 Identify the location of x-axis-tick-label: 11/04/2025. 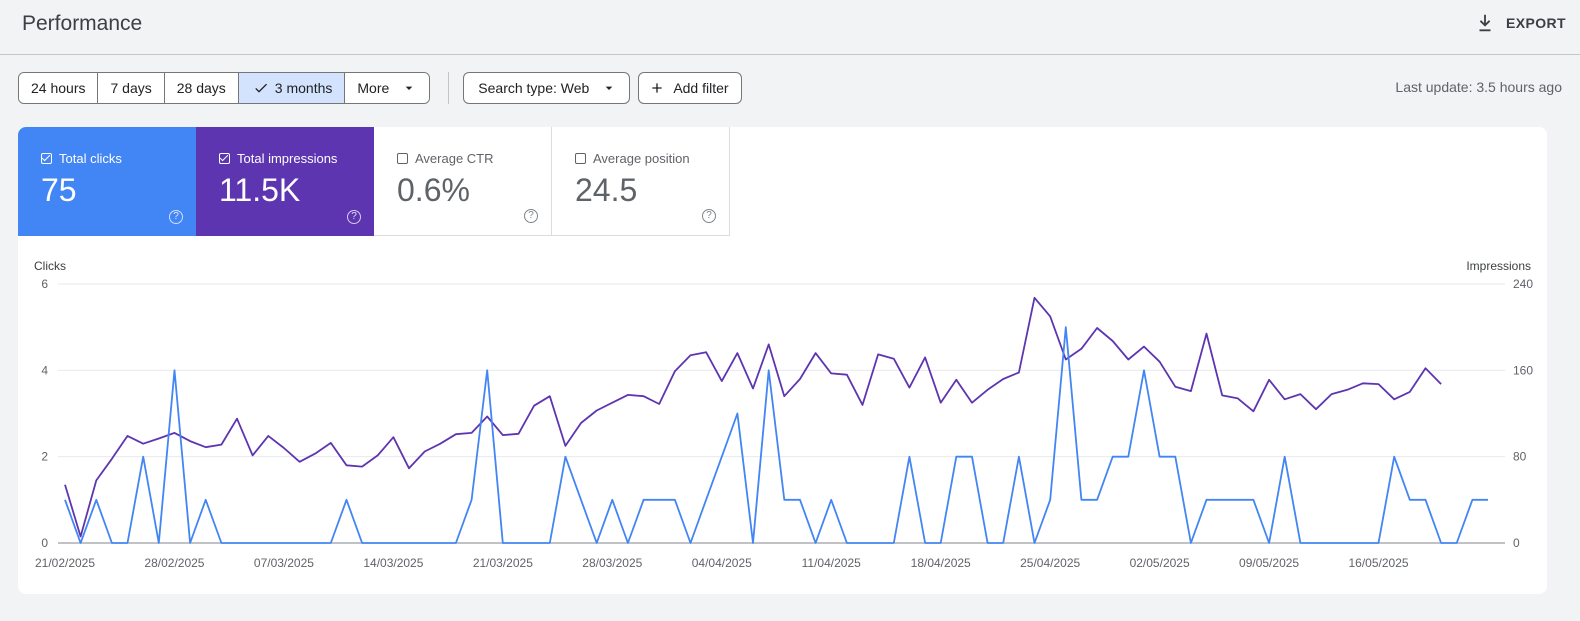
(831, 563).